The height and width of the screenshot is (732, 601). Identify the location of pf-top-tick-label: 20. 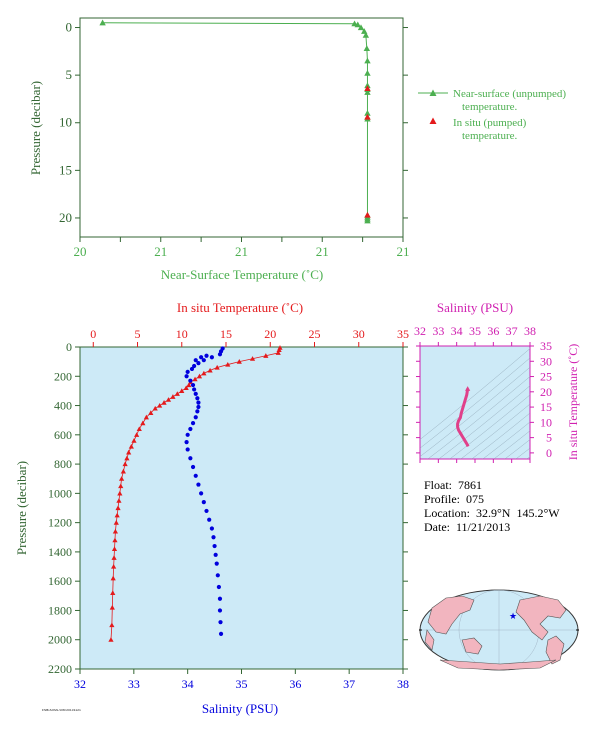
(270, 334).